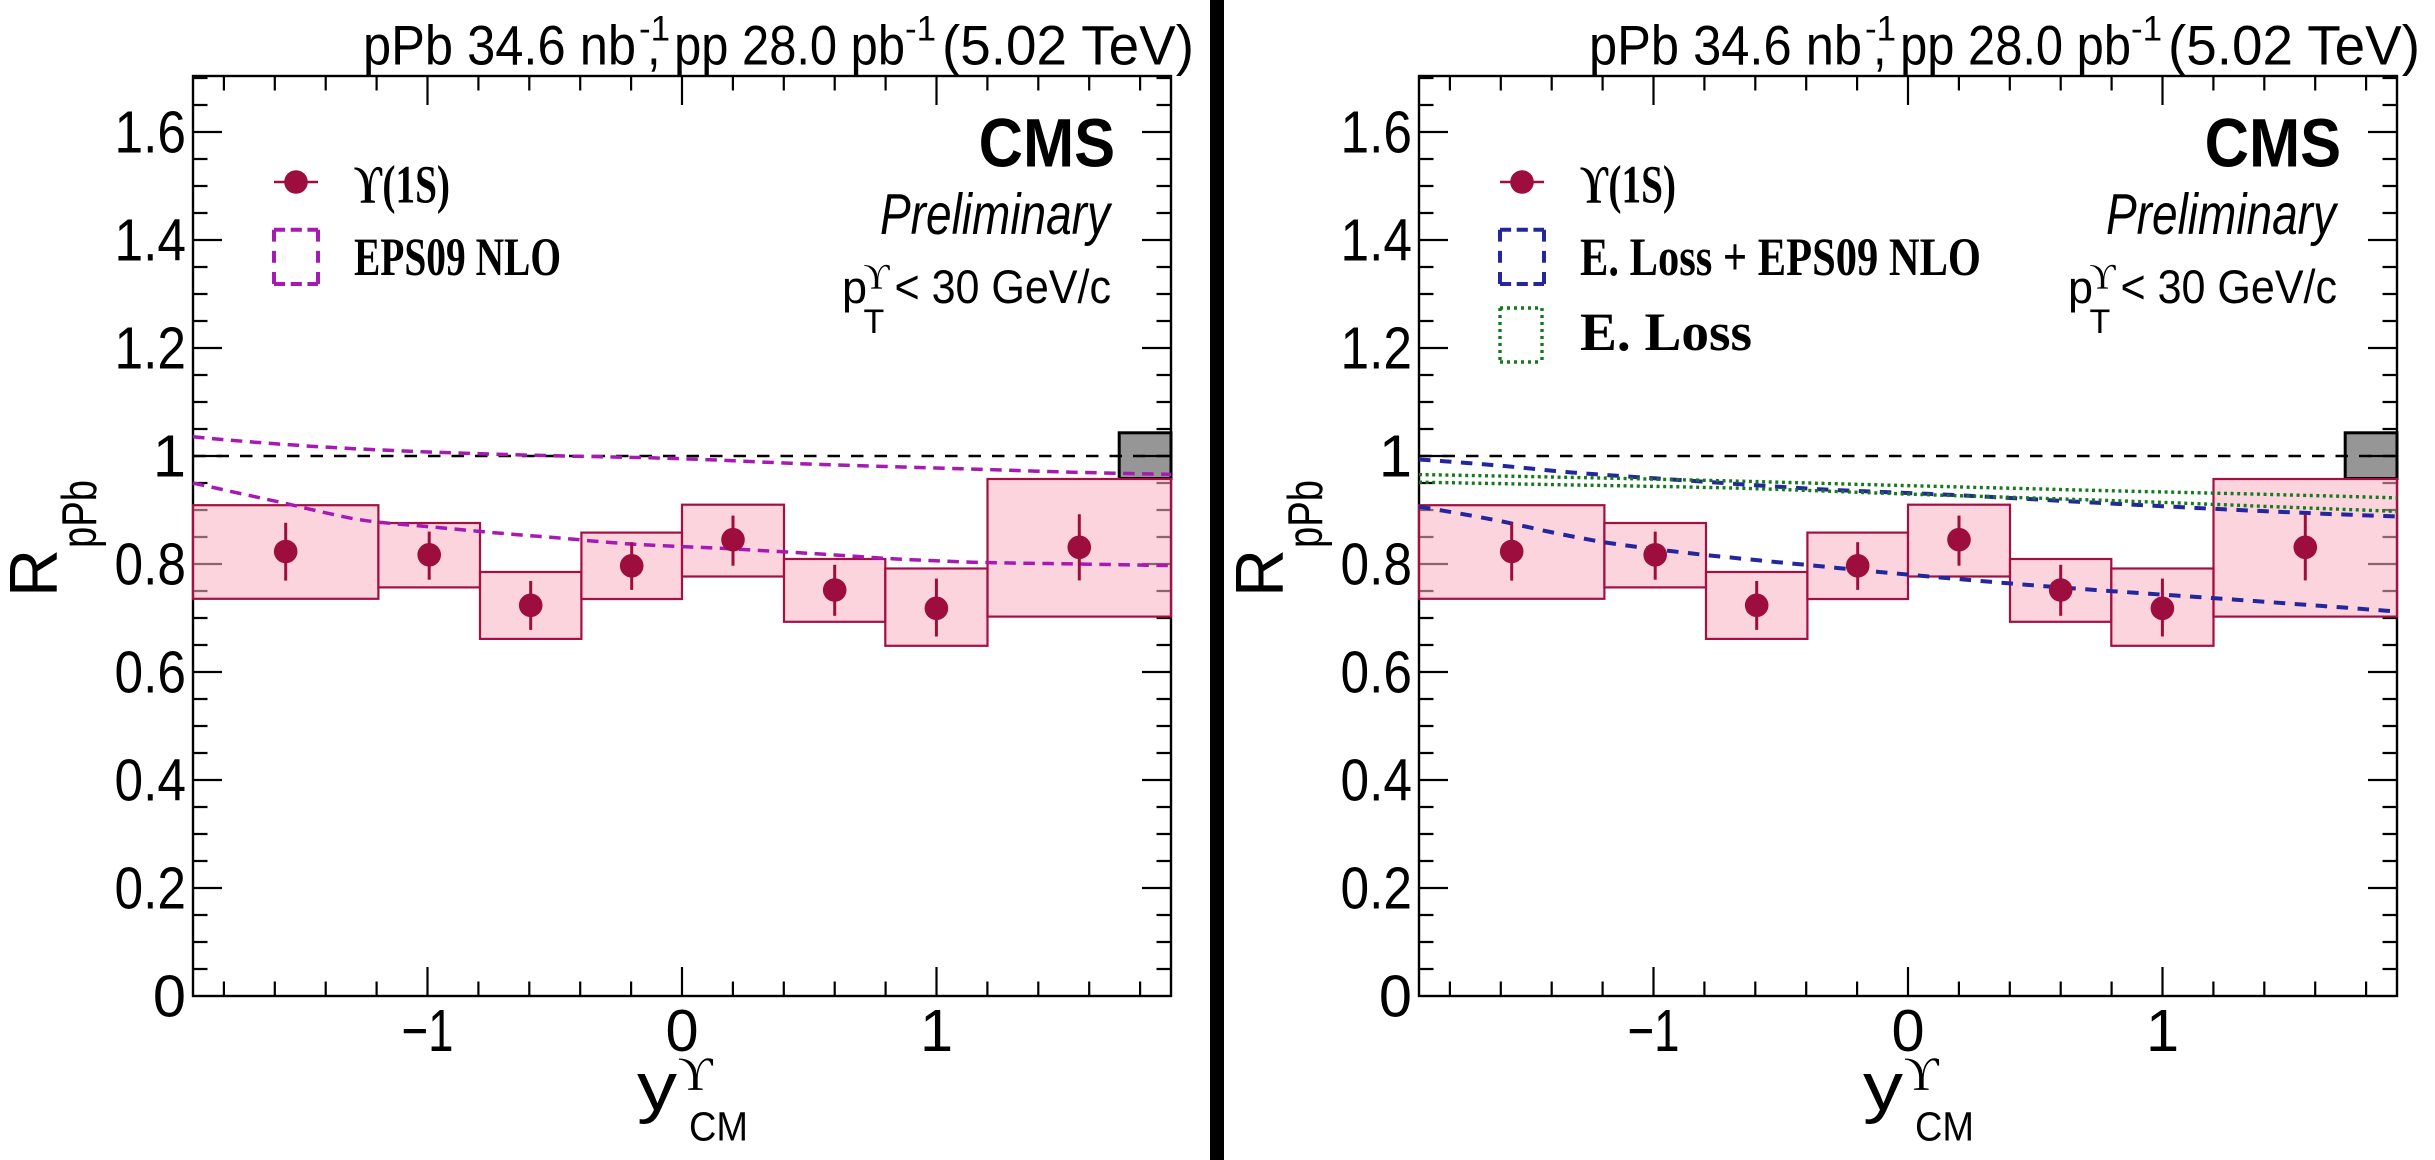 This screenshot has height=1160, width=2435. I want to click on svg-text: EPS09 NLO, so click(457, 257).